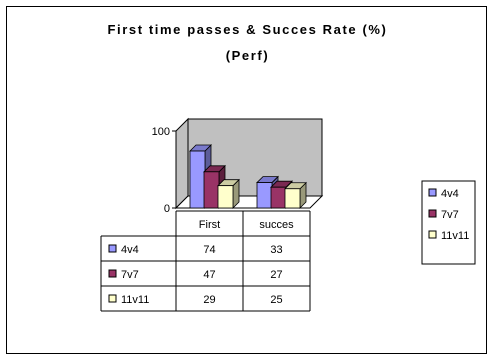 This screenshot has width=495, height=362. What do you see at coordinates (130, 275) in the screenshot?
I see `table-series-label: 7v7` at bounding box center [130, 275].